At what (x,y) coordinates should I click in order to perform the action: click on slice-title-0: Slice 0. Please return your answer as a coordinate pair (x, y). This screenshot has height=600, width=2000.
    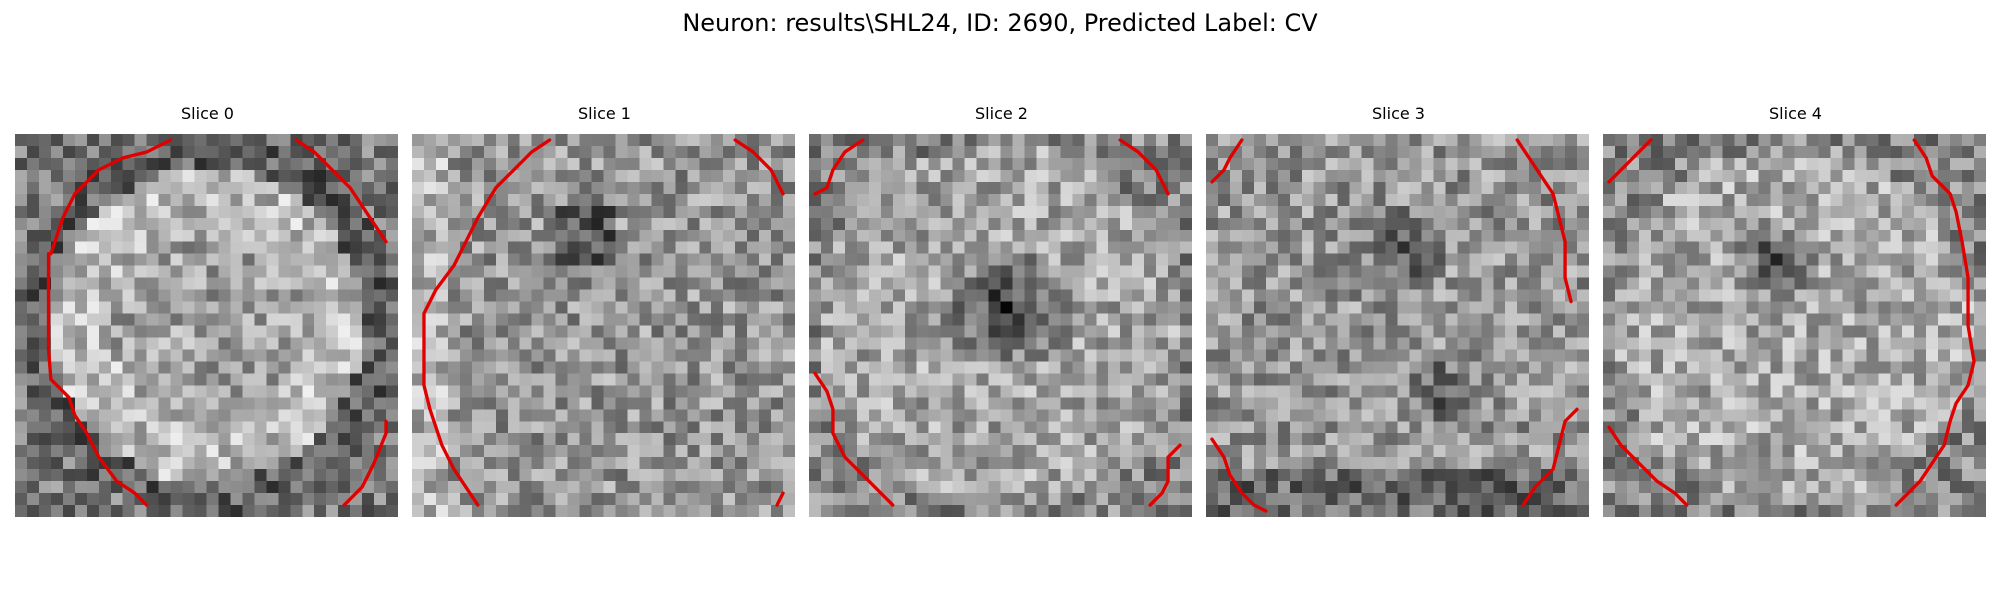
    Looking at the image, I should click on (207, 114).